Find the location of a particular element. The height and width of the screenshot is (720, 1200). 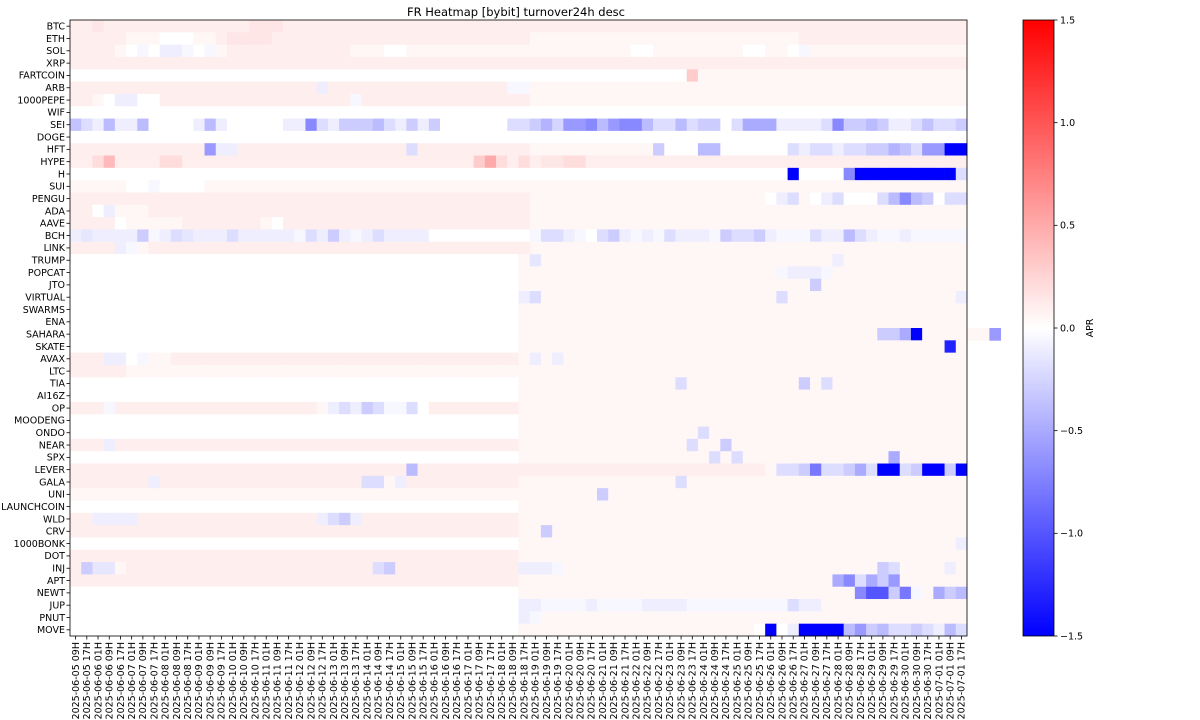

y-tick-label: POPCAT is located at coordinates (46, 273).